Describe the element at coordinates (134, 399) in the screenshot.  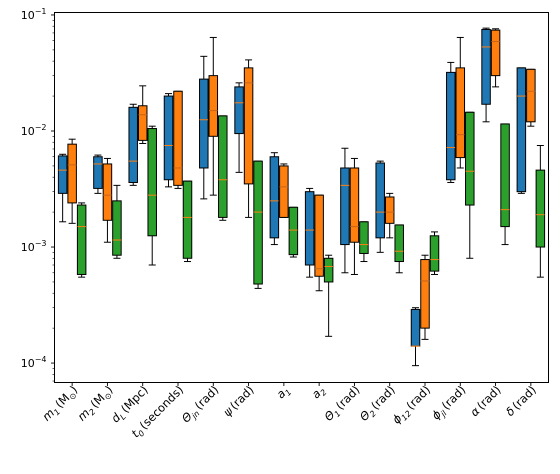
I see `x-label-unit: (Mpc)` at that location.